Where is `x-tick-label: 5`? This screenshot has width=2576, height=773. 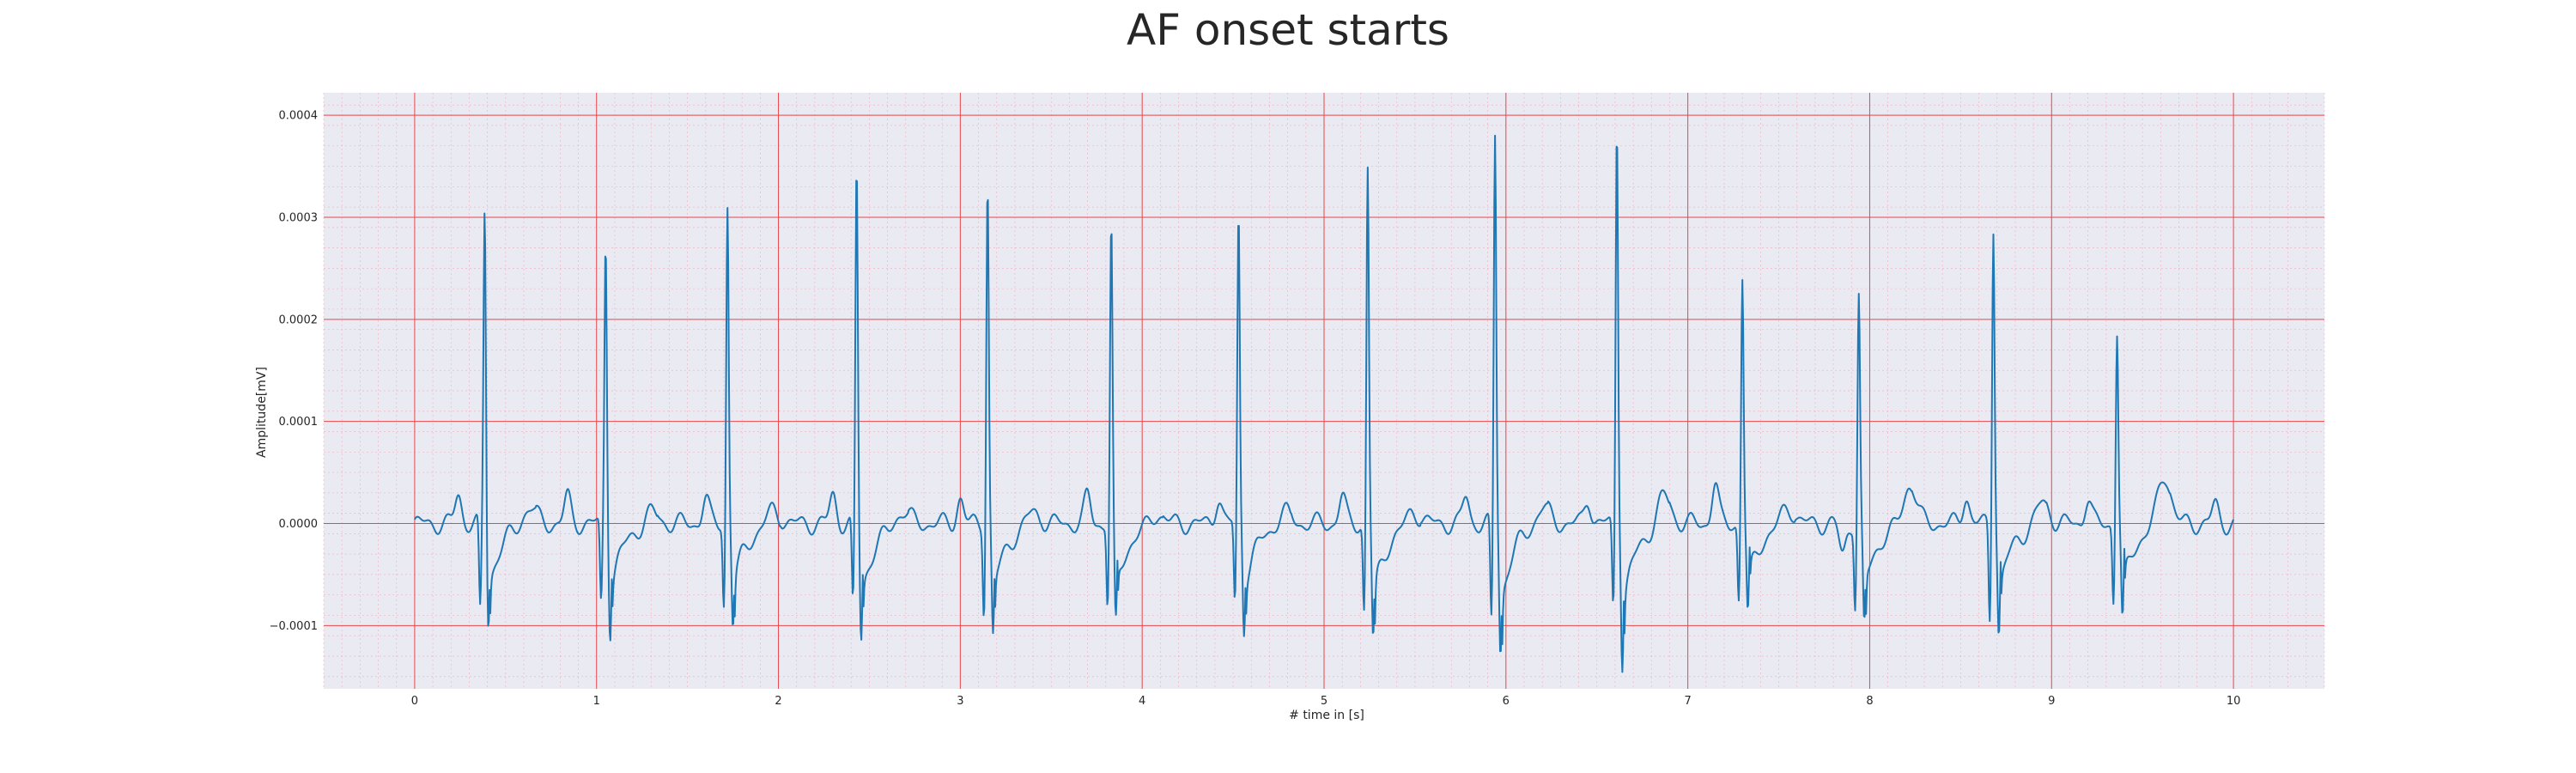 x-tick-label: 5 is located at coordinates (1324, 701).